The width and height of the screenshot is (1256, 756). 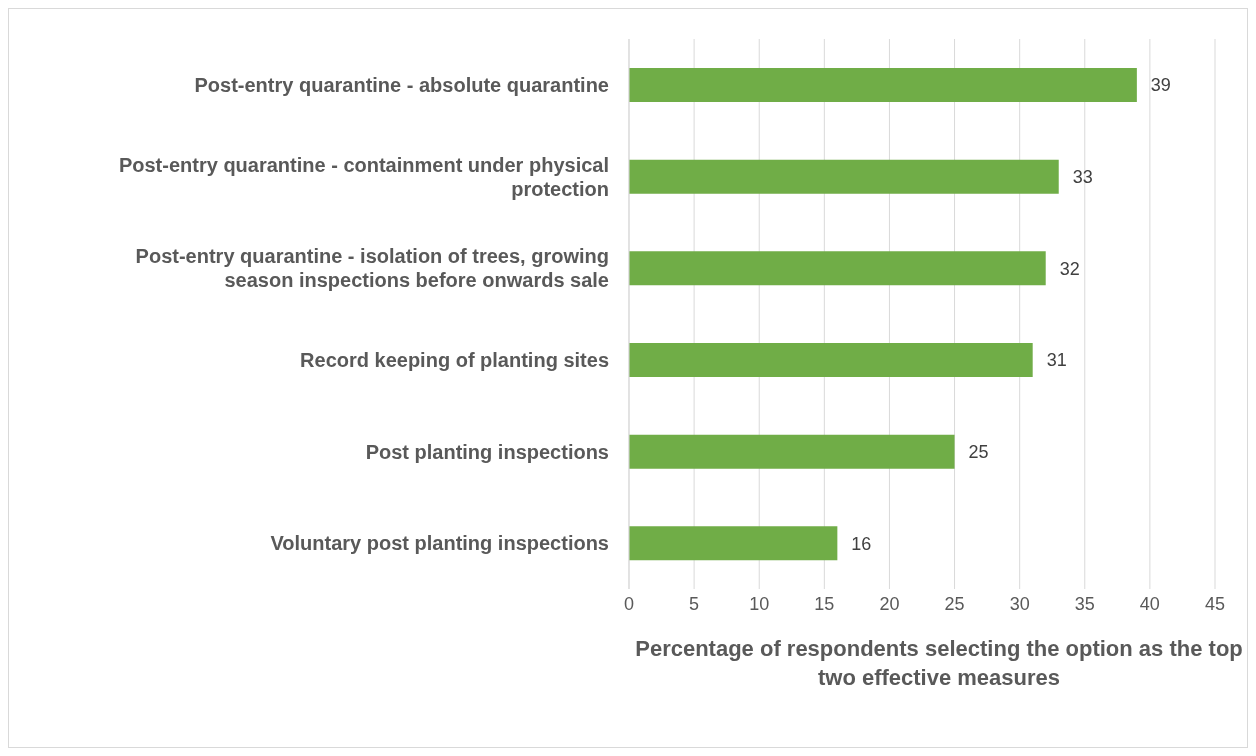 I want to click on y-tick-label: Post-entry quarantine - isolation of trees, growing season inspections before onwards sale, so click(x=372, y=268).